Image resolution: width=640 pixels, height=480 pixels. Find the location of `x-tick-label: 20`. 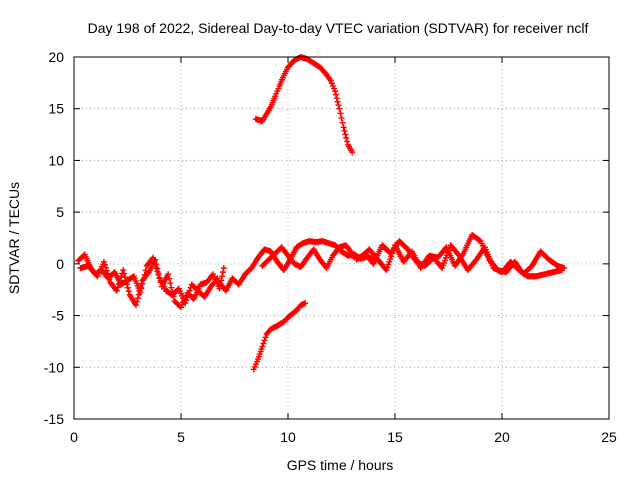

x-tick-label: 20 is located at coordinates (502, 437).